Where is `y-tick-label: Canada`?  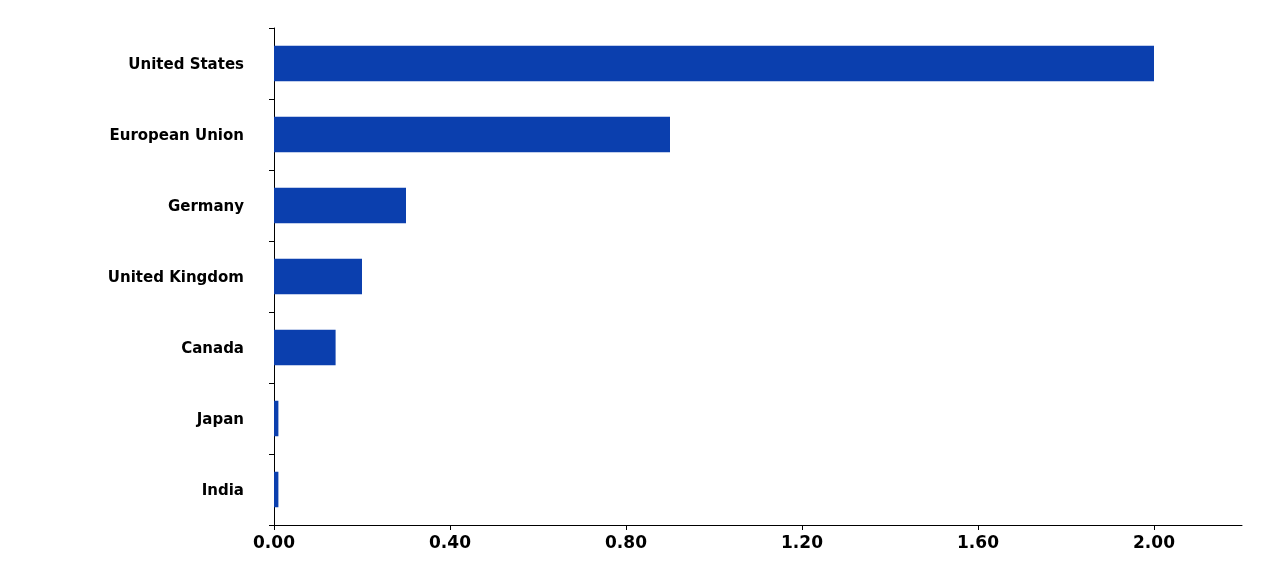
y-tick-label: Canada is located at coordinates (212, 347).